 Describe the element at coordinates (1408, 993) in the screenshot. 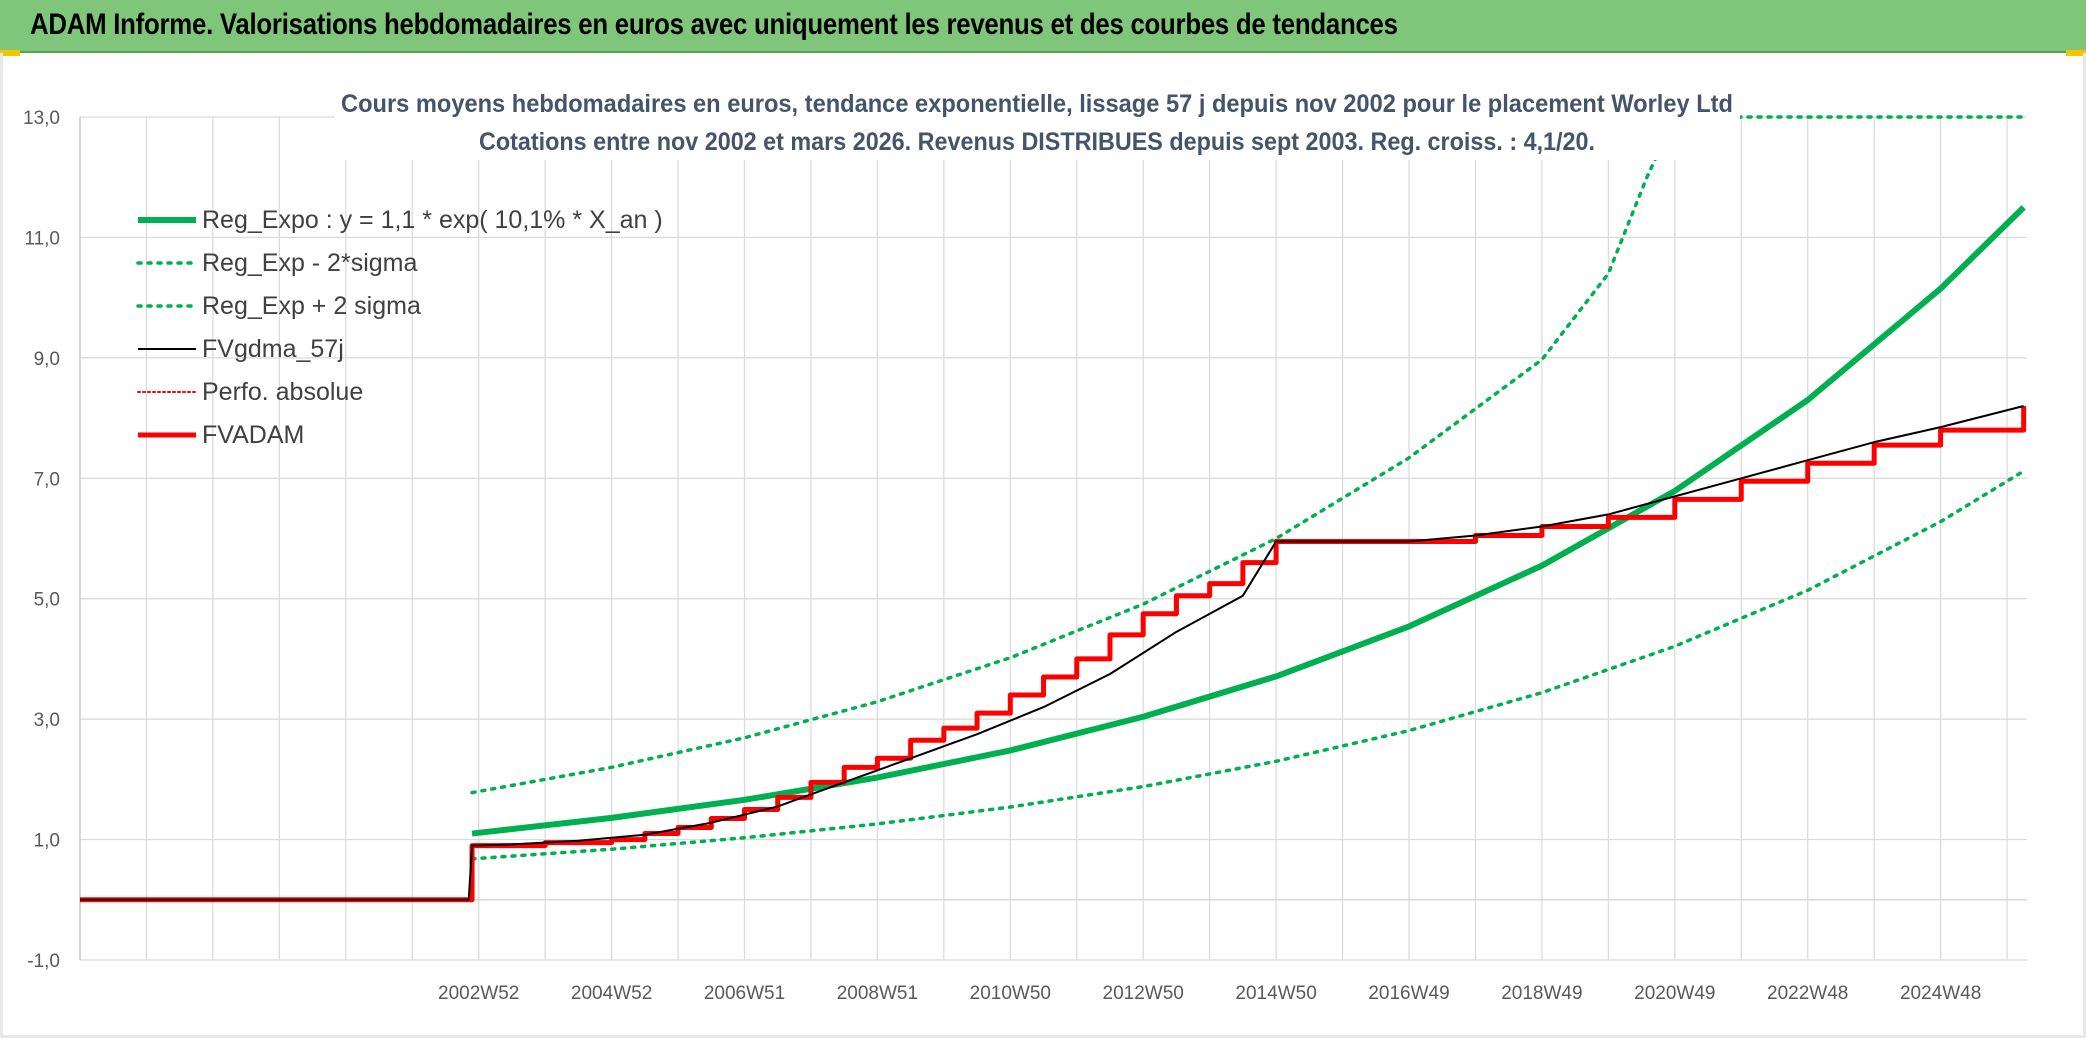

I see `x-tick-label: 2016W49` at that location.